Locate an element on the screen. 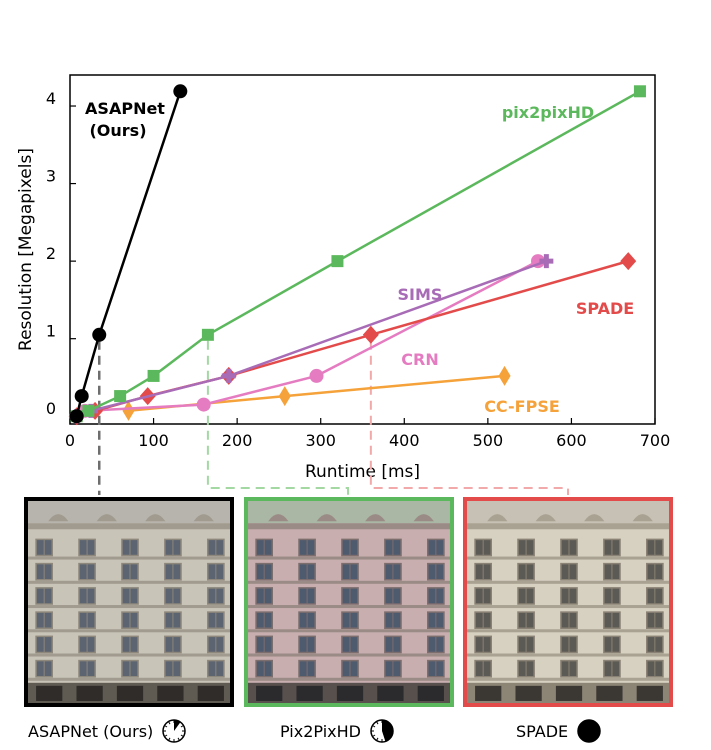 Image resolution: width=711 pixels, height=750 pixels. series-label: SPADE is located at coordinates (605, 308).